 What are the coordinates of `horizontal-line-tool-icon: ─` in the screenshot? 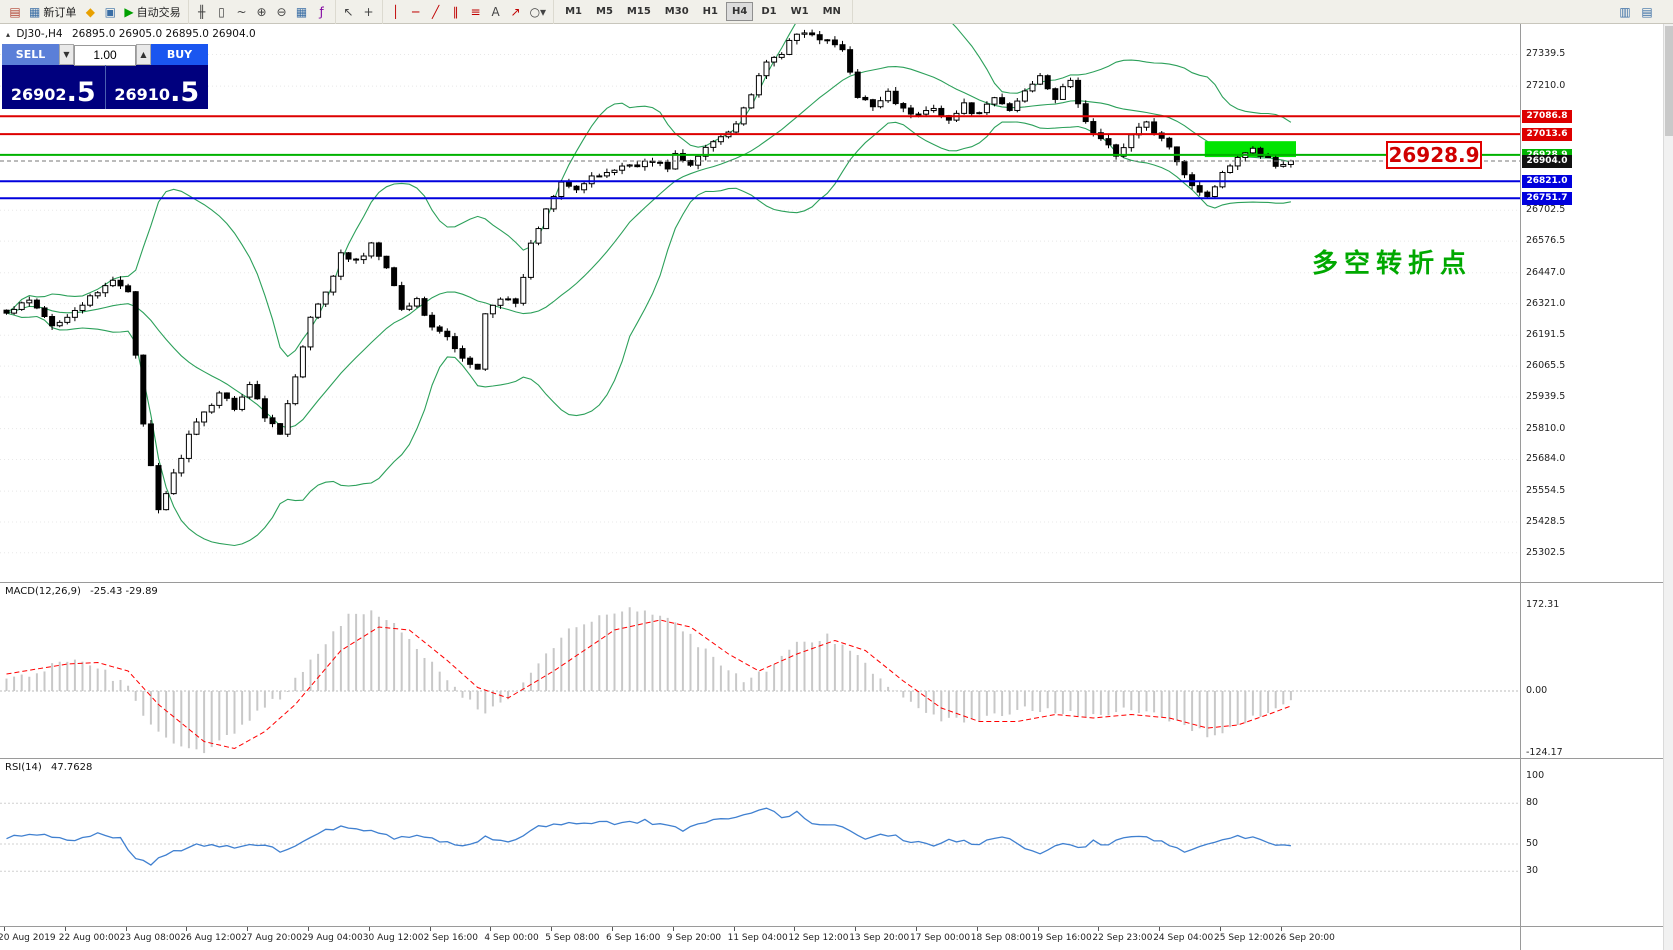 It's located at (415, 11).